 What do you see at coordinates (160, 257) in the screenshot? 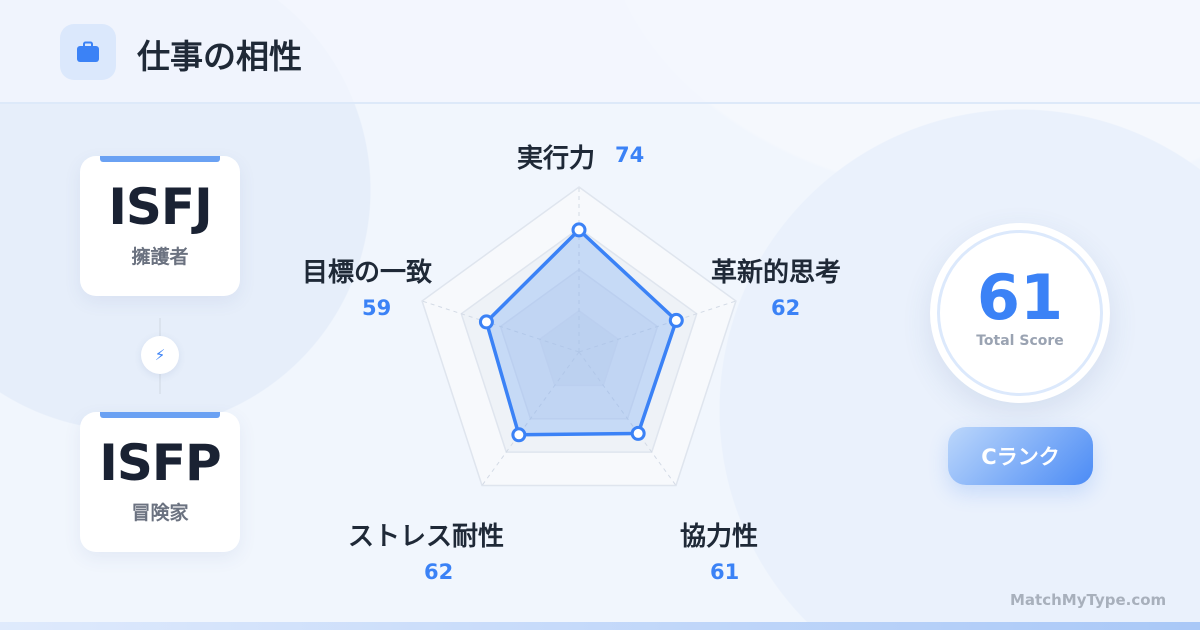
I see `type-name: 擁護者` at bounding box center [160, 257].